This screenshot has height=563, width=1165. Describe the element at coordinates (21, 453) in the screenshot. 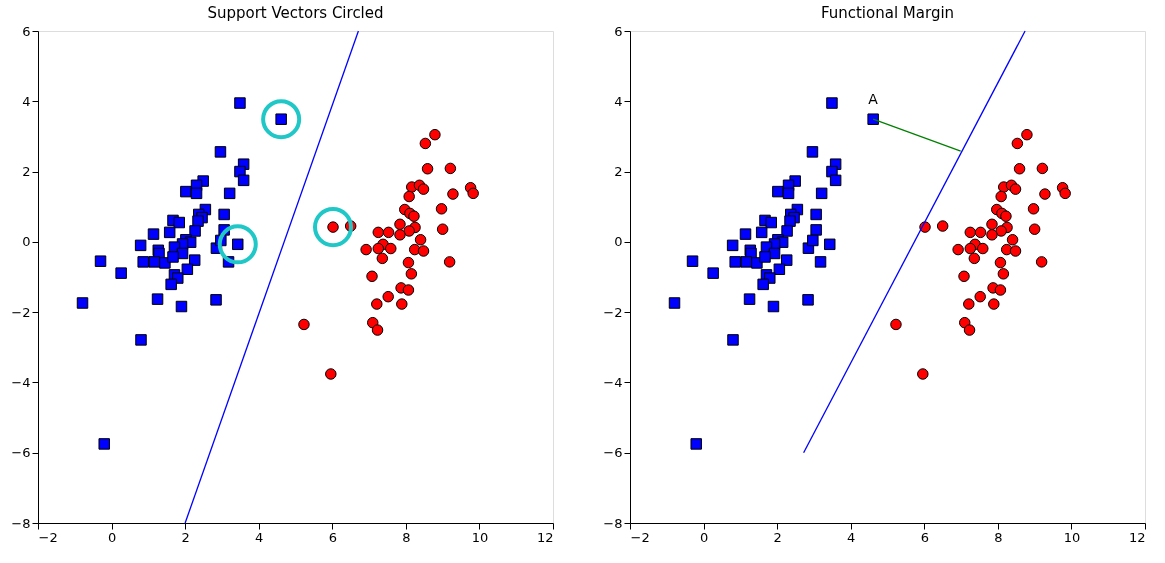

I see `y-tick-label: −6` at that location.